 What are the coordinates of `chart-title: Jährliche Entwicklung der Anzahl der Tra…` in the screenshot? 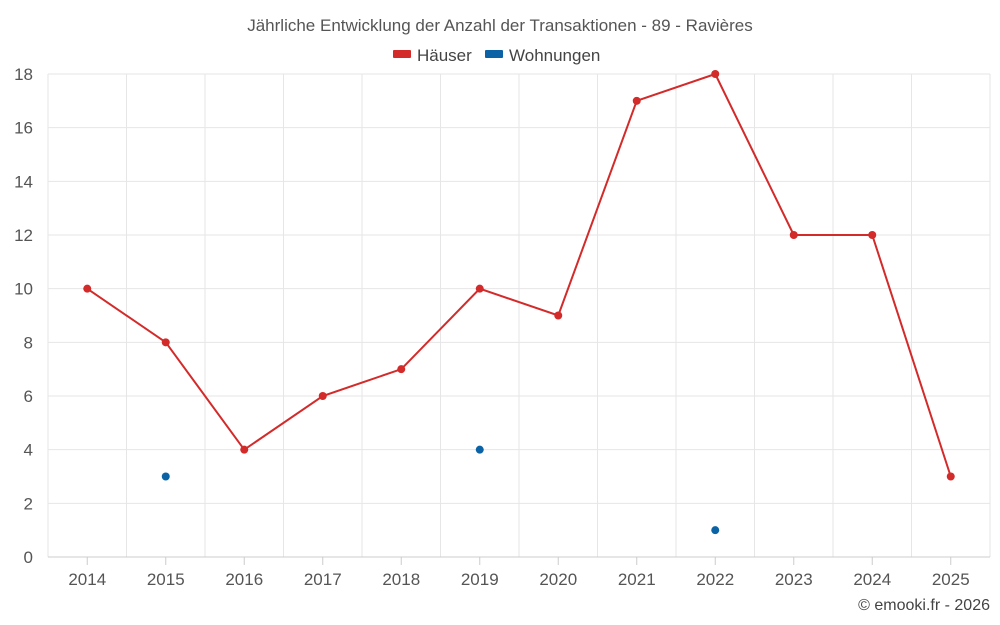 It's located at (500, 25).